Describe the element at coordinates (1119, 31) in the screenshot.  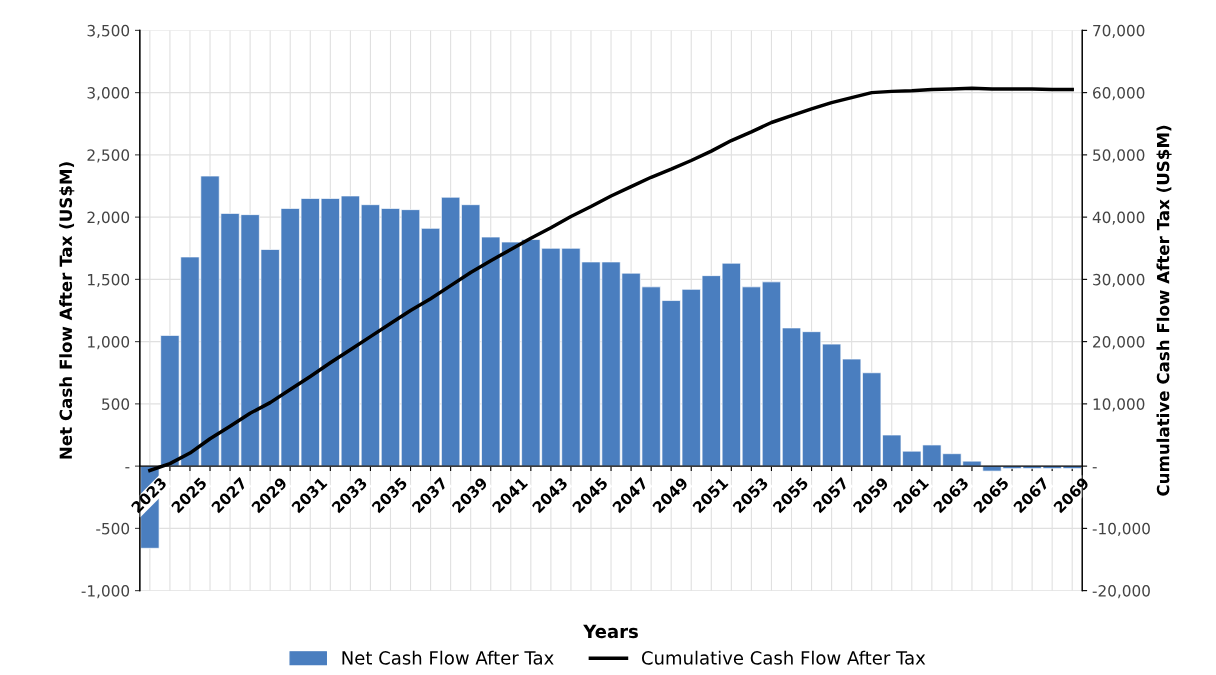
I see `y2-tick-label: 70,000` at that location.